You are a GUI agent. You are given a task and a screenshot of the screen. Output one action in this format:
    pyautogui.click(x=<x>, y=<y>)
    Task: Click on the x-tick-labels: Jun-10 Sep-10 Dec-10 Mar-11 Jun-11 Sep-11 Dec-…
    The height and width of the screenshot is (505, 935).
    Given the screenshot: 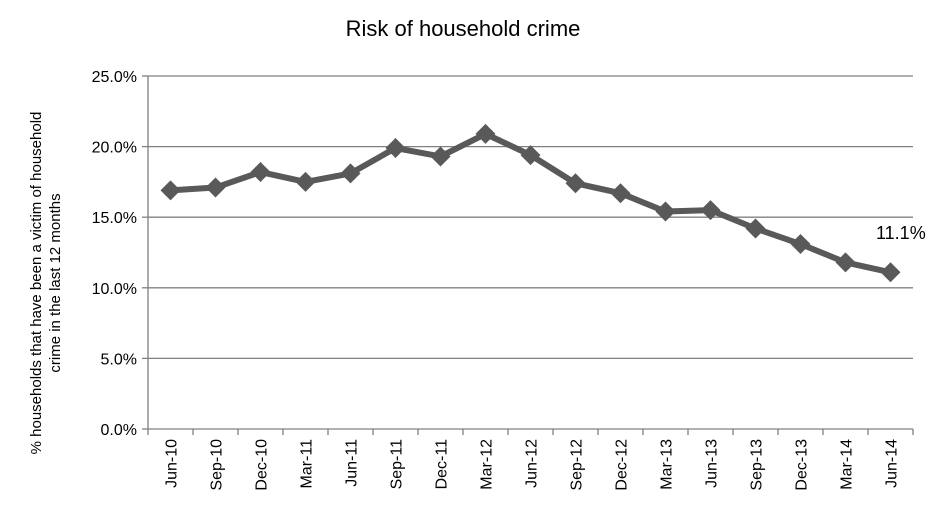 What is the action you would take?
    pyautogui.click(x=532, y=465)
    